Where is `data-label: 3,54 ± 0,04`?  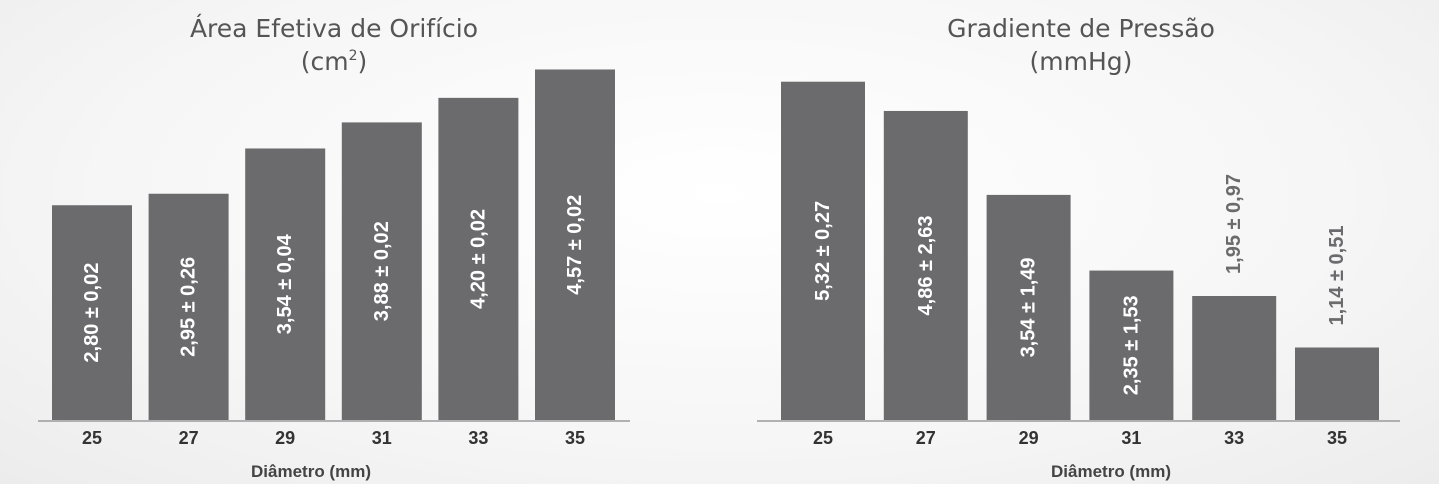 data-label: 3,54 ± 0,04 is located at coordinates (285, 283).